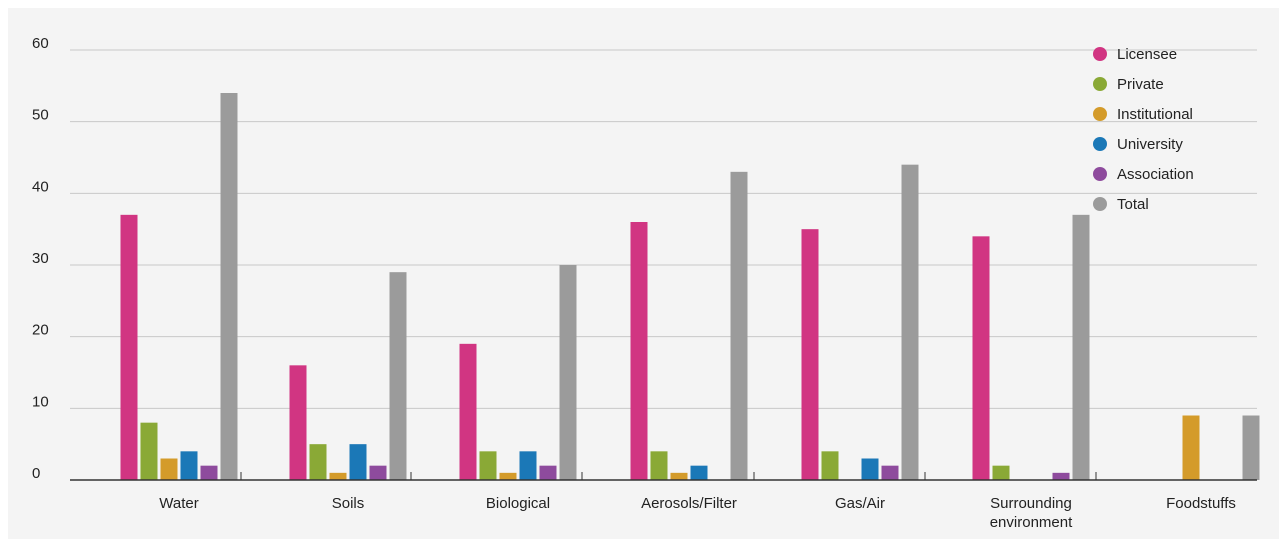  I want to click on legend-label-university: University, so click(1150, 144).